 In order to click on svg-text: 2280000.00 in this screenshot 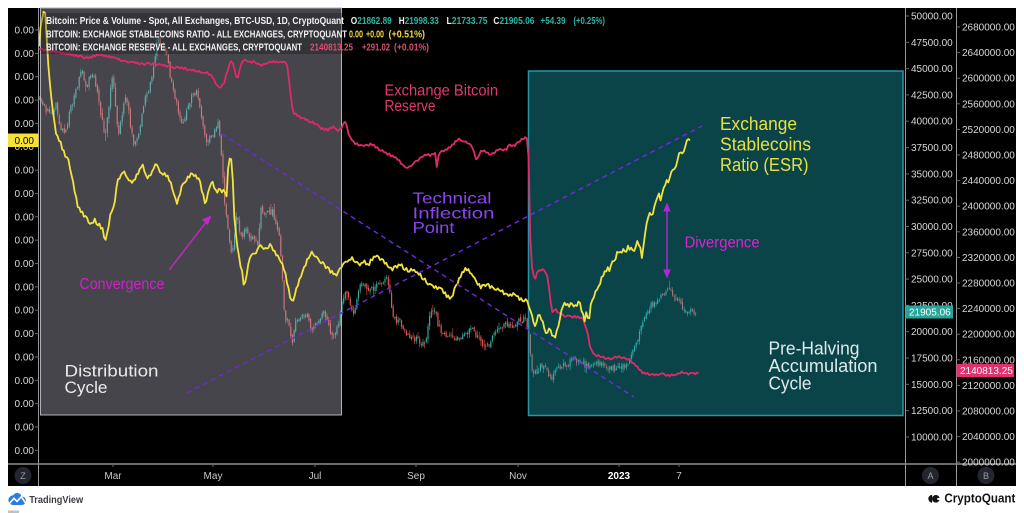, I will do `click(988, 284)`.